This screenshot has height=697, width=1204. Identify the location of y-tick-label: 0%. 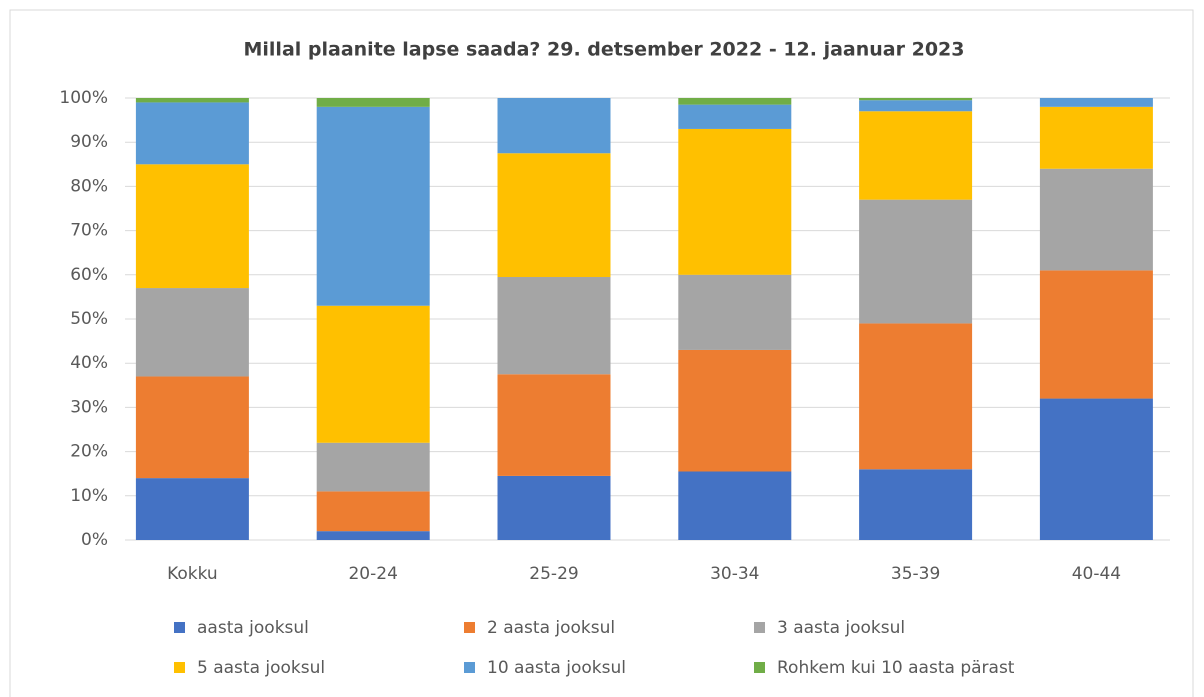
(94, 540).